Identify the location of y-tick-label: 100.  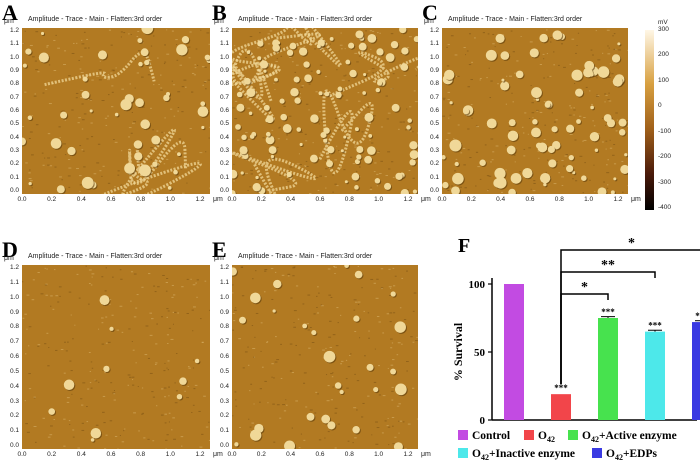
(477, 285).